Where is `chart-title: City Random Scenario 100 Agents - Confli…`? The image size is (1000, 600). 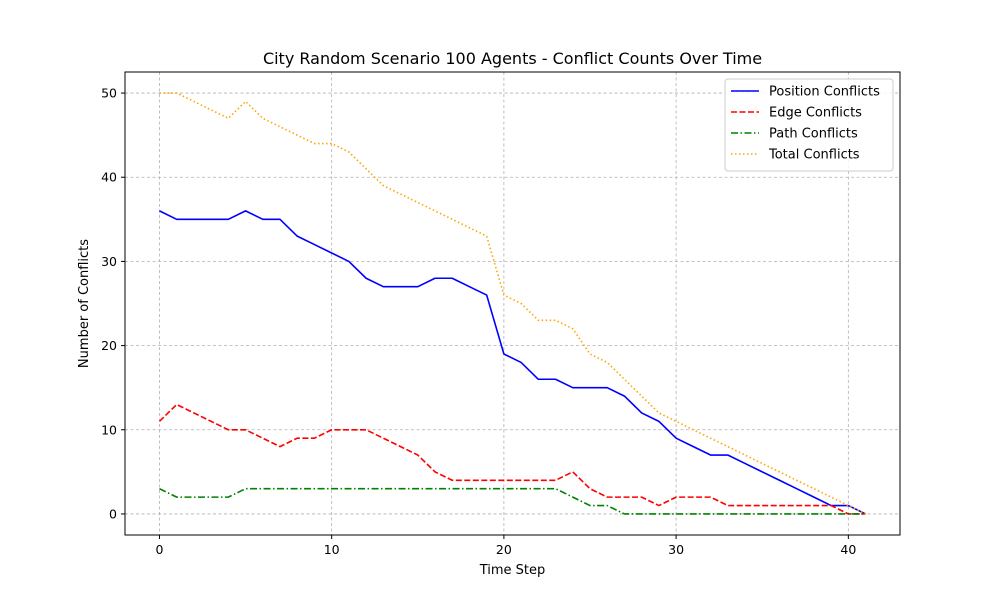
chart-title: City Random Scenario 100 Agents - Confli… is located at coordinates (512, 58).